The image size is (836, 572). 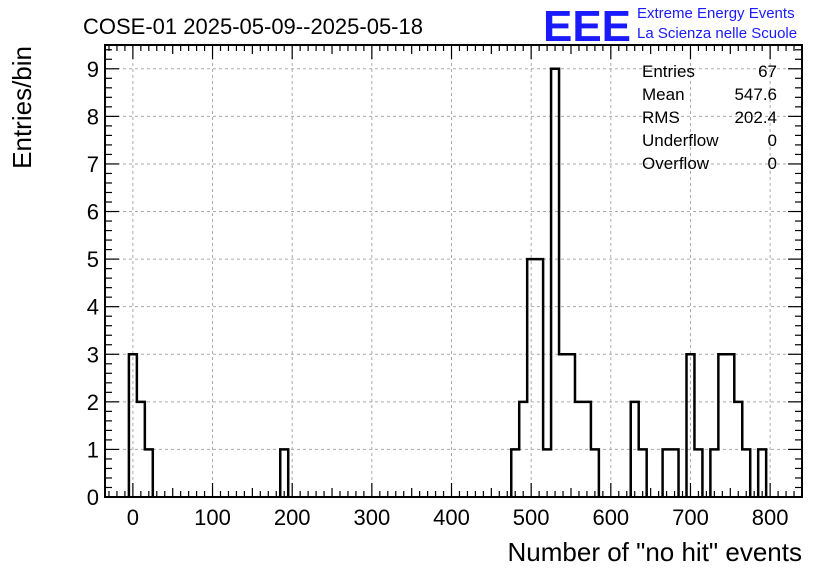 What do you see at coordinates (93, 212) in the screenshot?
I see `y-tick-label: 6` at bounding box center [93, 212].